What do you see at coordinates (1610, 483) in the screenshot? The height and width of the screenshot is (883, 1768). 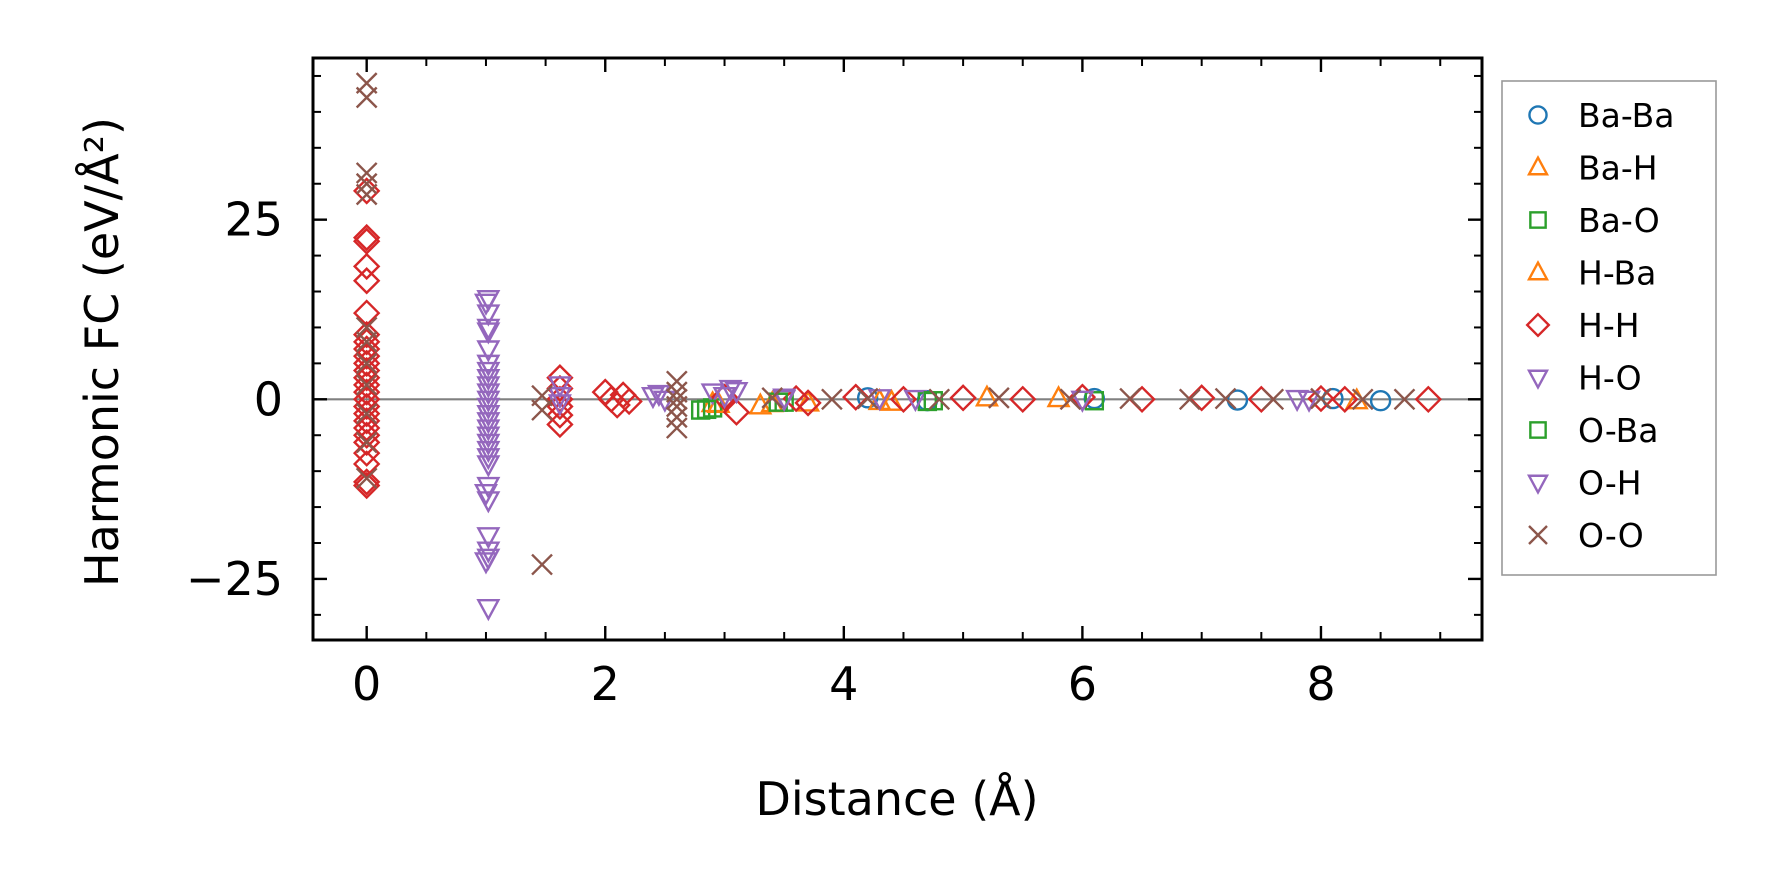 I see `legend-label: O-H` at bounding box center [1610, 483].